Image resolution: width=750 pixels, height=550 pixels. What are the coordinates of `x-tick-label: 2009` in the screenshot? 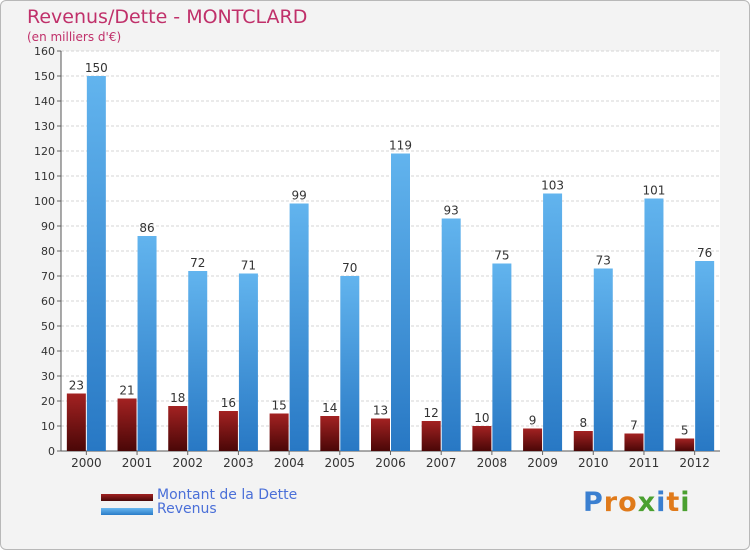 It's located at (542, 463).